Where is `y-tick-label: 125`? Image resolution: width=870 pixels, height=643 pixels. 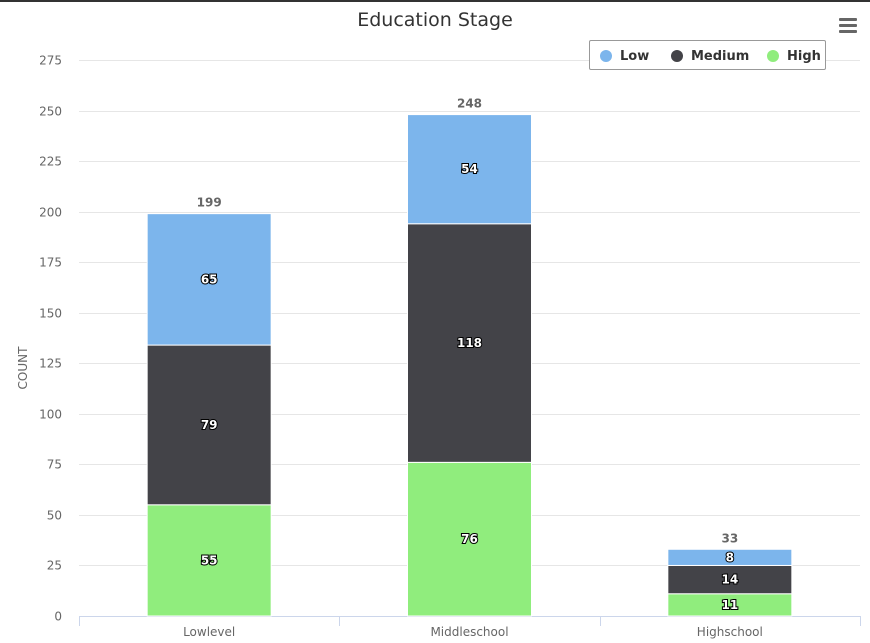 y-tick-label: 125 is located at coordinates (50, 364).